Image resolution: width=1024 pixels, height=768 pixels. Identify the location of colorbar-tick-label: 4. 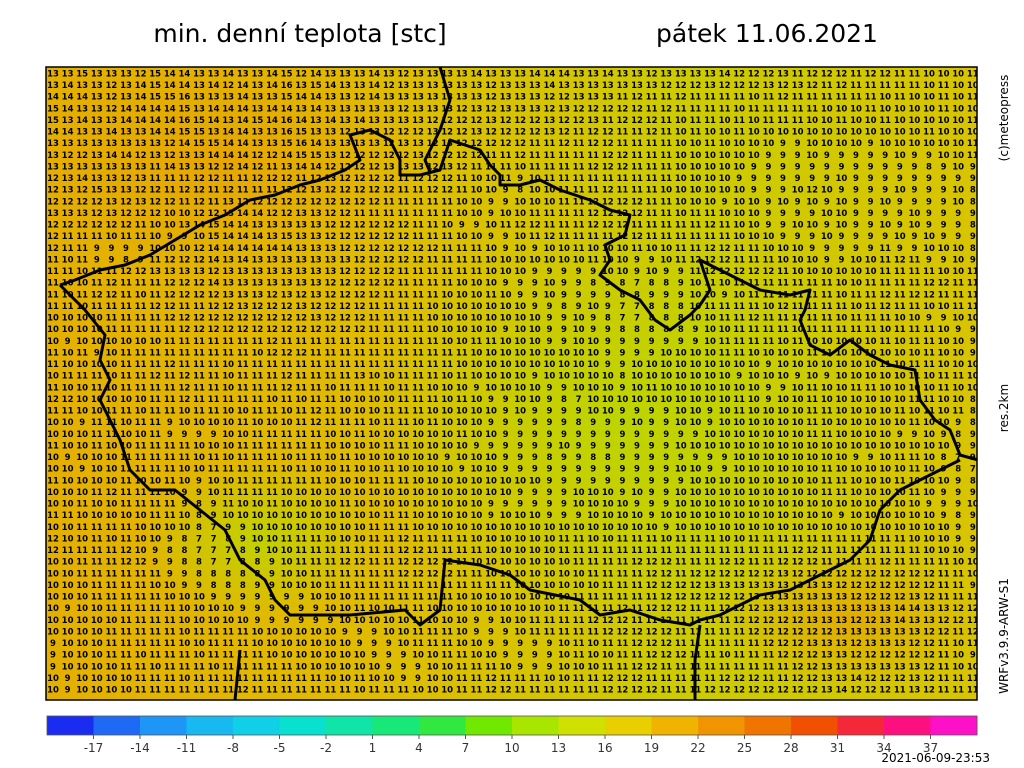
(419, 748).